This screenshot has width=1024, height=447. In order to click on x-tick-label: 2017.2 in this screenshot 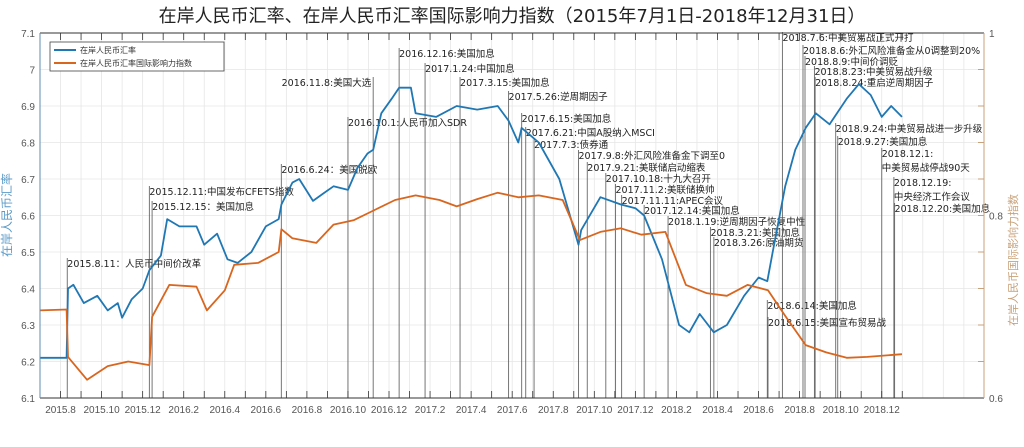, I will do `click(430, 410)`.